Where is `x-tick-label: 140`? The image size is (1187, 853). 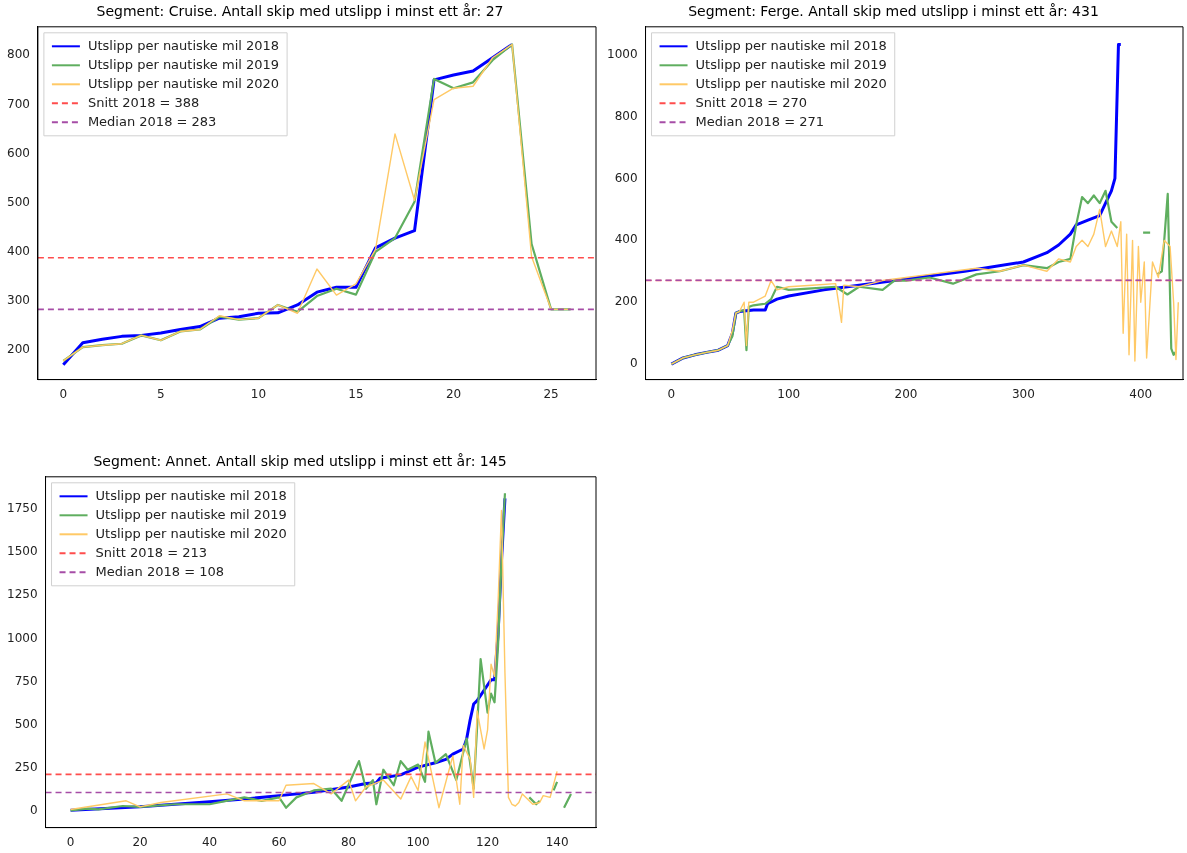 x-tick-label: 140 is located at coordinates (557, 841).